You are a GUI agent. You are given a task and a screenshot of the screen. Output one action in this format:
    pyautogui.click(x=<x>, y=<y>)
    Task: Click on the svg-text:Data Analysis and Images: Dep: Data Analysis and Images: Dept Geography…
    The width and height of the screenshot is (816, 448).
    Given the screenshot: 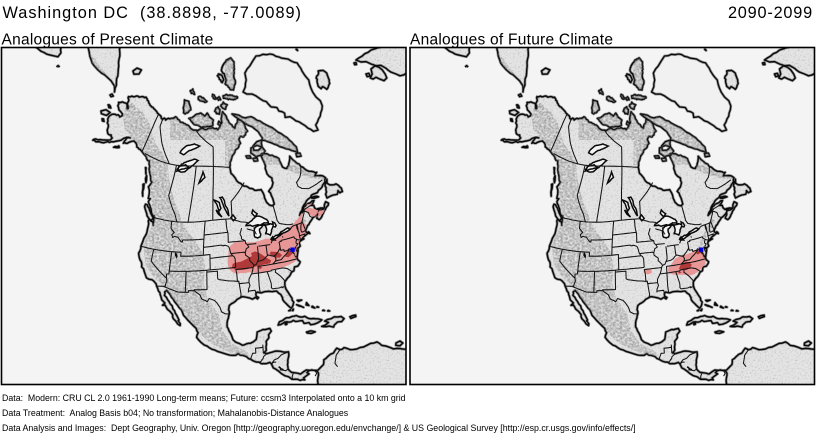 What is the action you would take?
    pyautogui.click(x=319, y=428)
    